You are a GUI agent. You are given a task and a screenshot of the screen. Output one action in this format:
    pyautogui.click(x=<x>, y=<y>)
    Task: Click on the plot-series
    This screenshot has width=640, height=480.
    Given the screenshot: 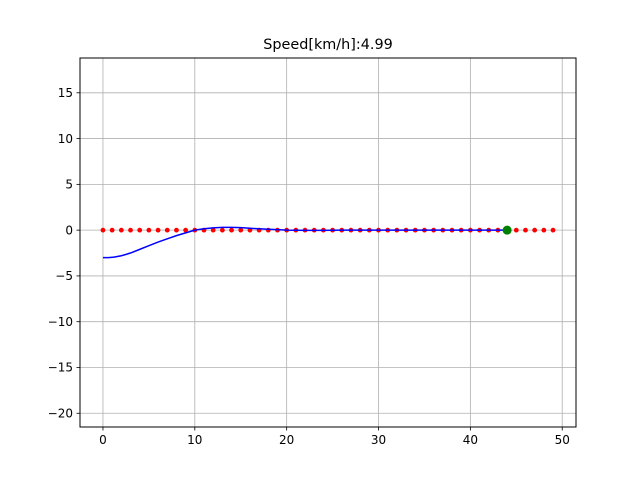 What is the action you would take?
    pyautogui.click(x=328, y=242)
    